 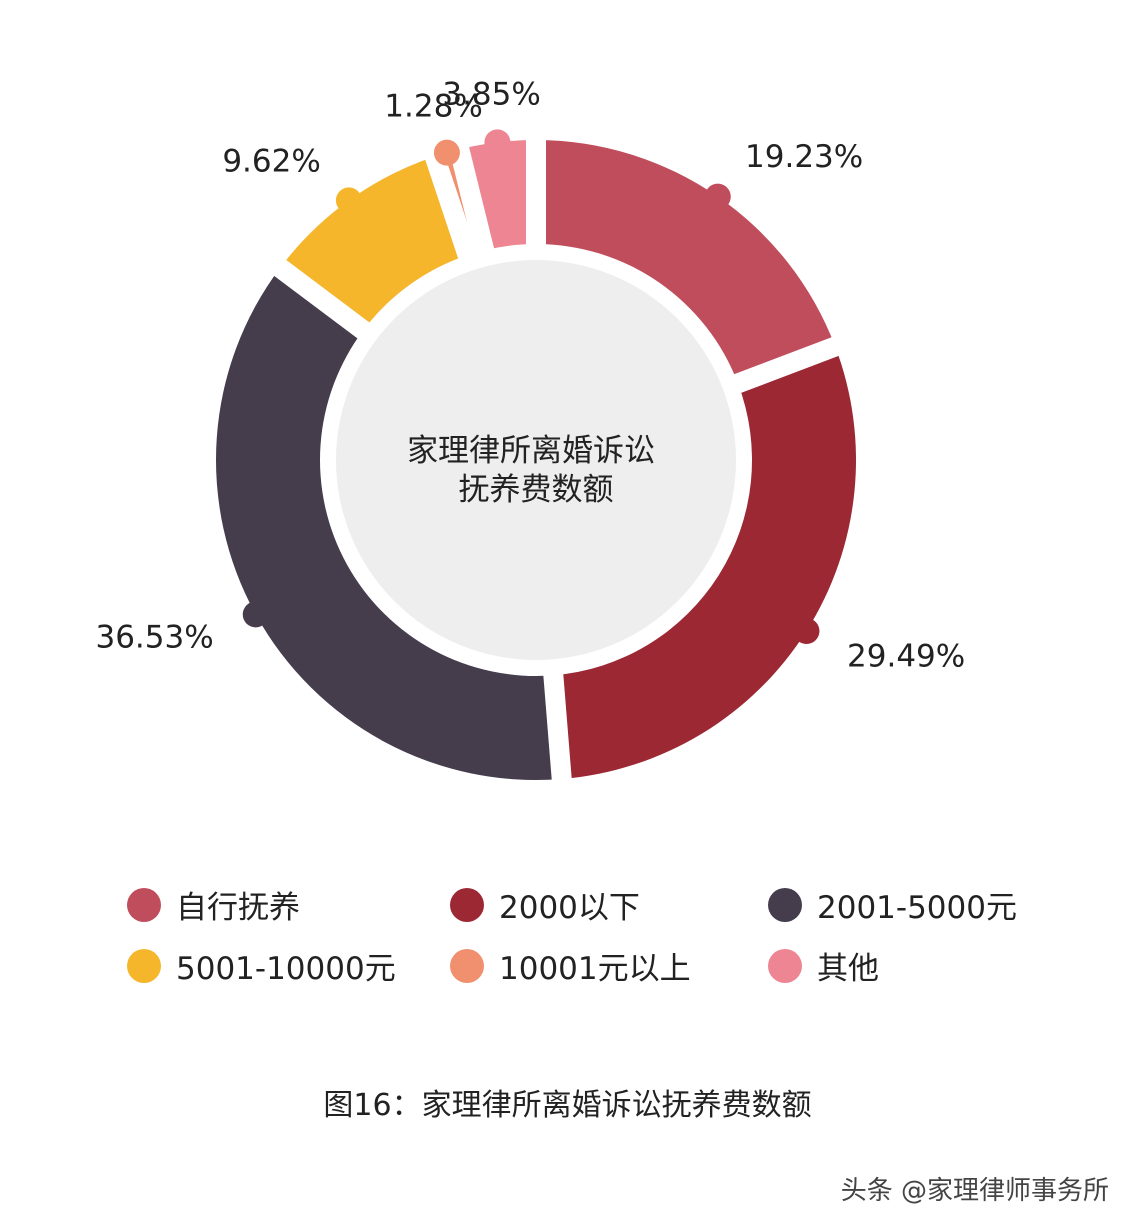 I want to click on legend-label: 2000以下, so click(x=569, y=908).